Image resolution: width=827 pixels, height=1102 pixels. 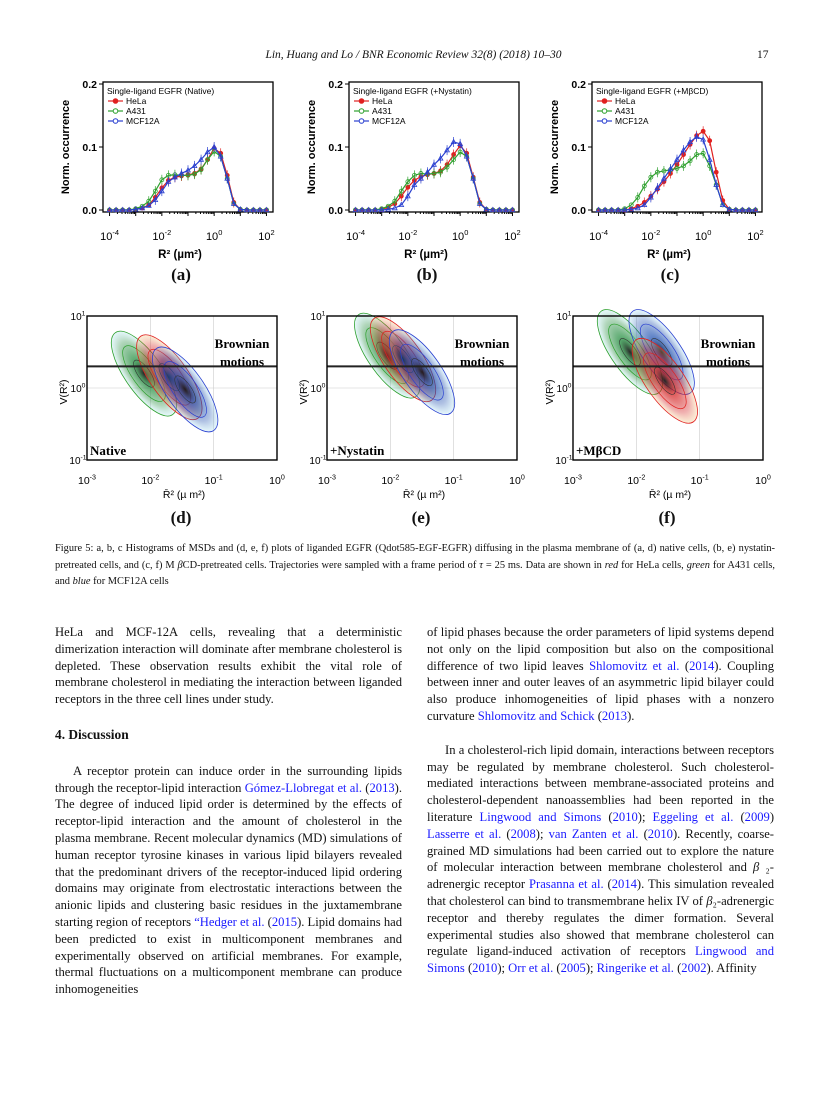 I want to click on x-tick-label: 10⁻⁴, so click(x=598, y=235).